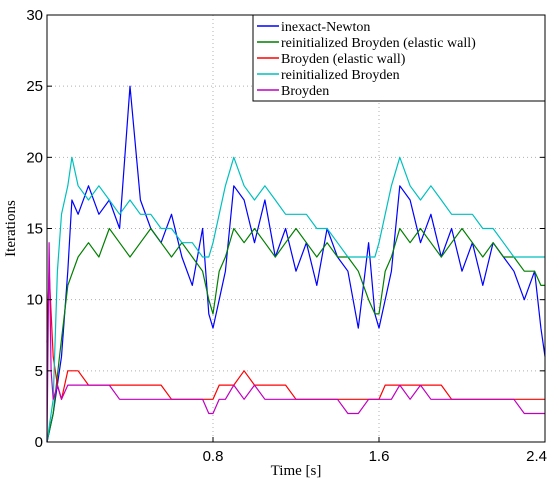 This screenshot has width=559, height=481. Describe the element at coordinates (536, 456) in the screenshot. I see `x-tick-label: 2.4` at that location.